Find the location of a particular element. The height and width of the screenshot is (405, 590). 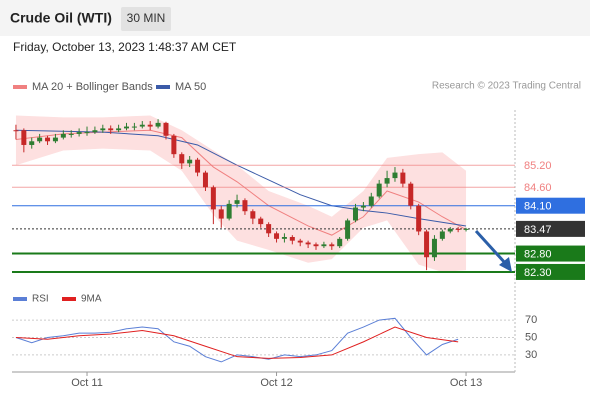

credit: Research © 2023 Trading Central is located at coordinates (506, 86).